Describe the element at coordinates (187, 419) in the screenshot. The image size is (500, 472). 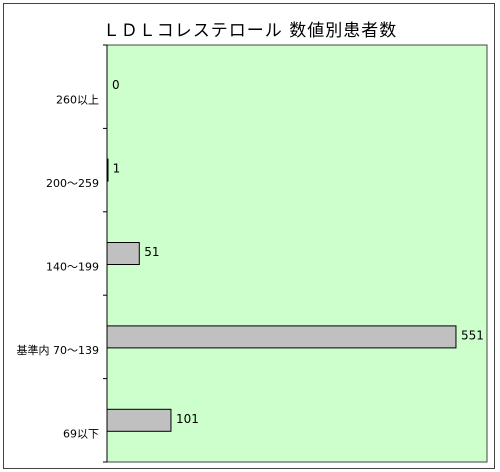
I see `data-label: 101` at that location.